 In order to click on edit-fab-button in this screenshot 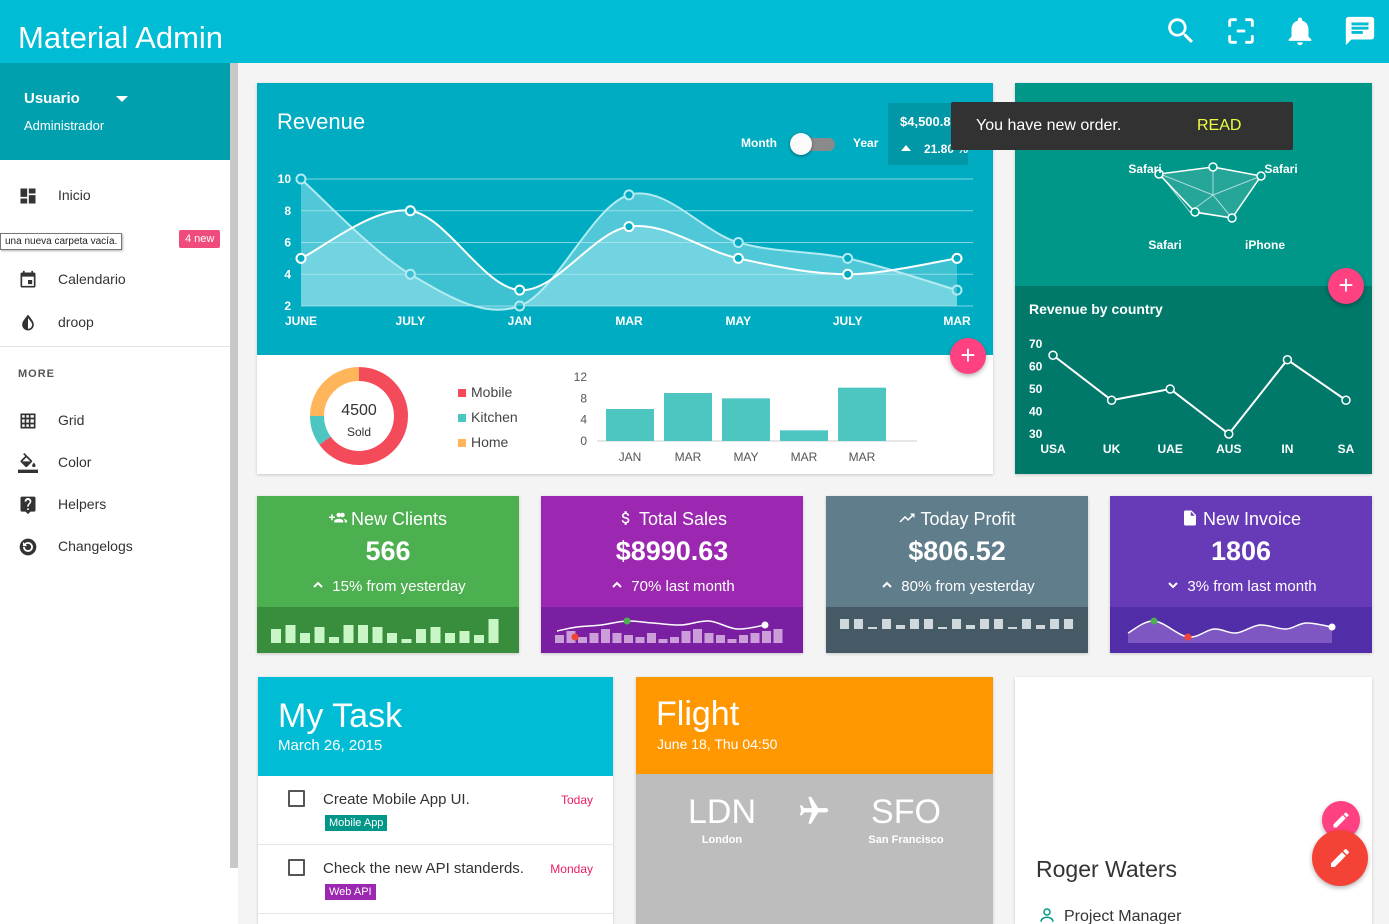, I will do `click(1340, 858)`.